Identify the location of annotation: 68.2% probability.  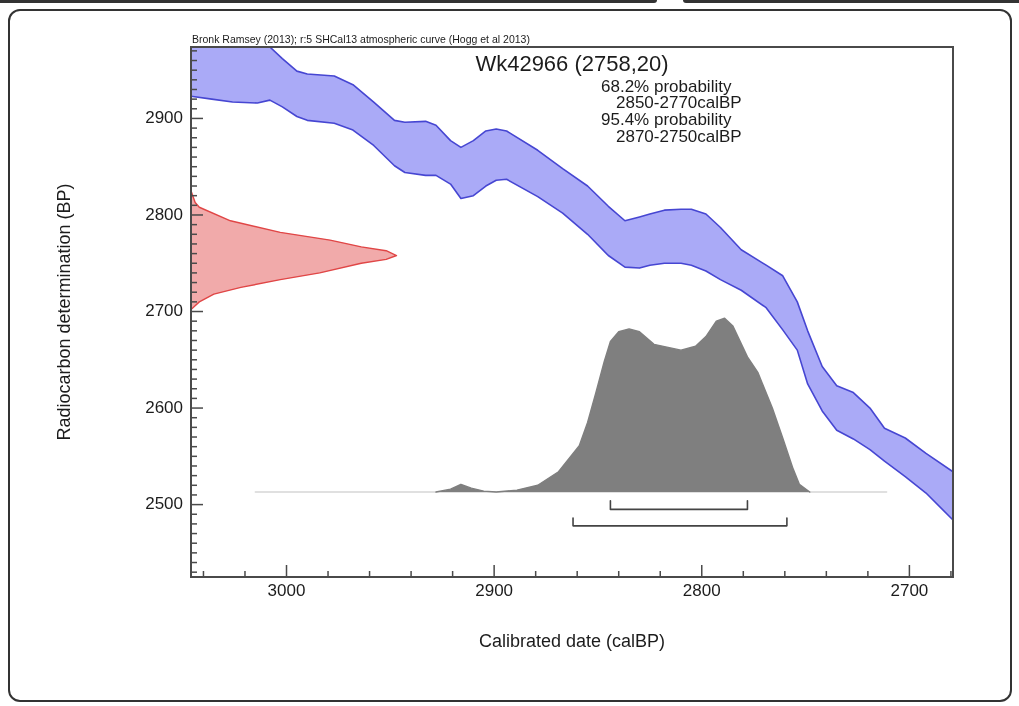
(666, 86).